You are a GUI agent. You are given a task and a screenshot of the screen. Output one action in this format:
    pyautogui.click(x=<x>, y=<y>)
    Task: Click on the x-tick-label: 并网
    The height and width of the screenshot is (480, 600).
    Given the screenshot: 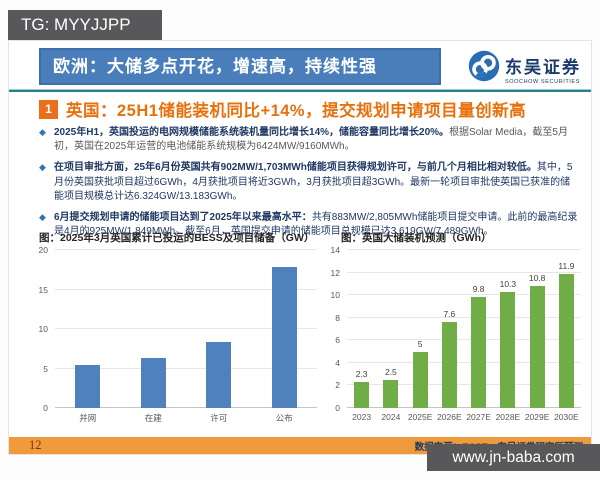 What is the action you would take?
    pyautogui.click(x=88, y=418)
    